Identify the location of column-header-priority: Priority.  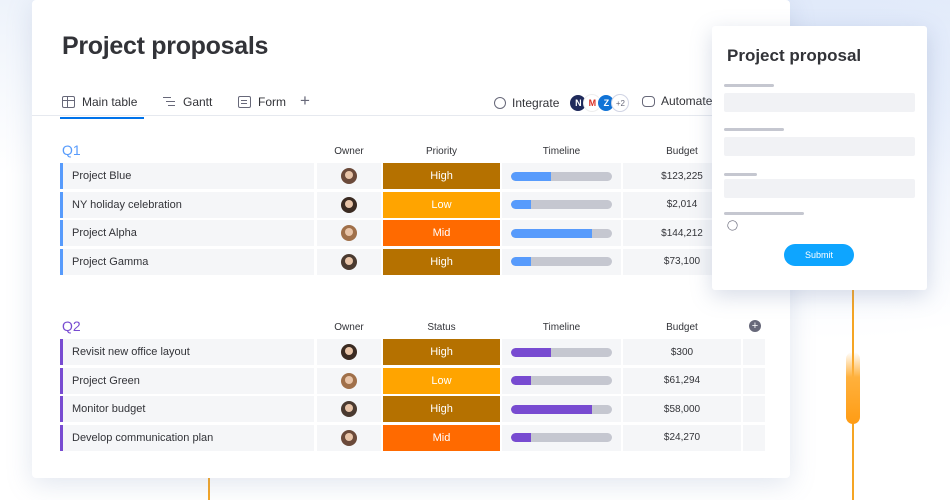
(441, 151).